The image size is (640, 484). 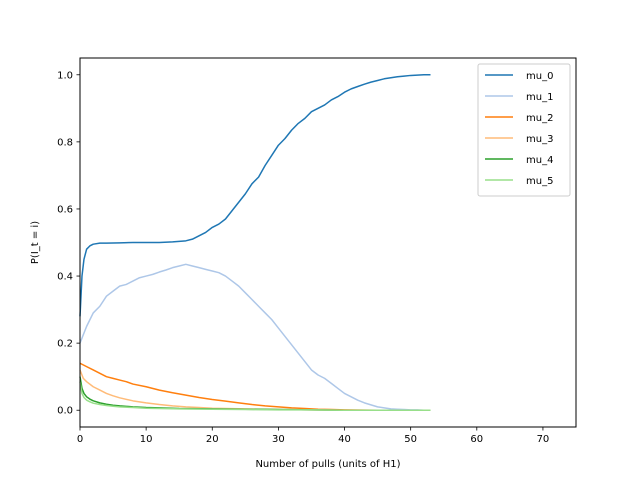 What do you see at coordinates (539, 97) in the screenshot?
I see `legend-label: mu_1` at bounding box center [539, 97].